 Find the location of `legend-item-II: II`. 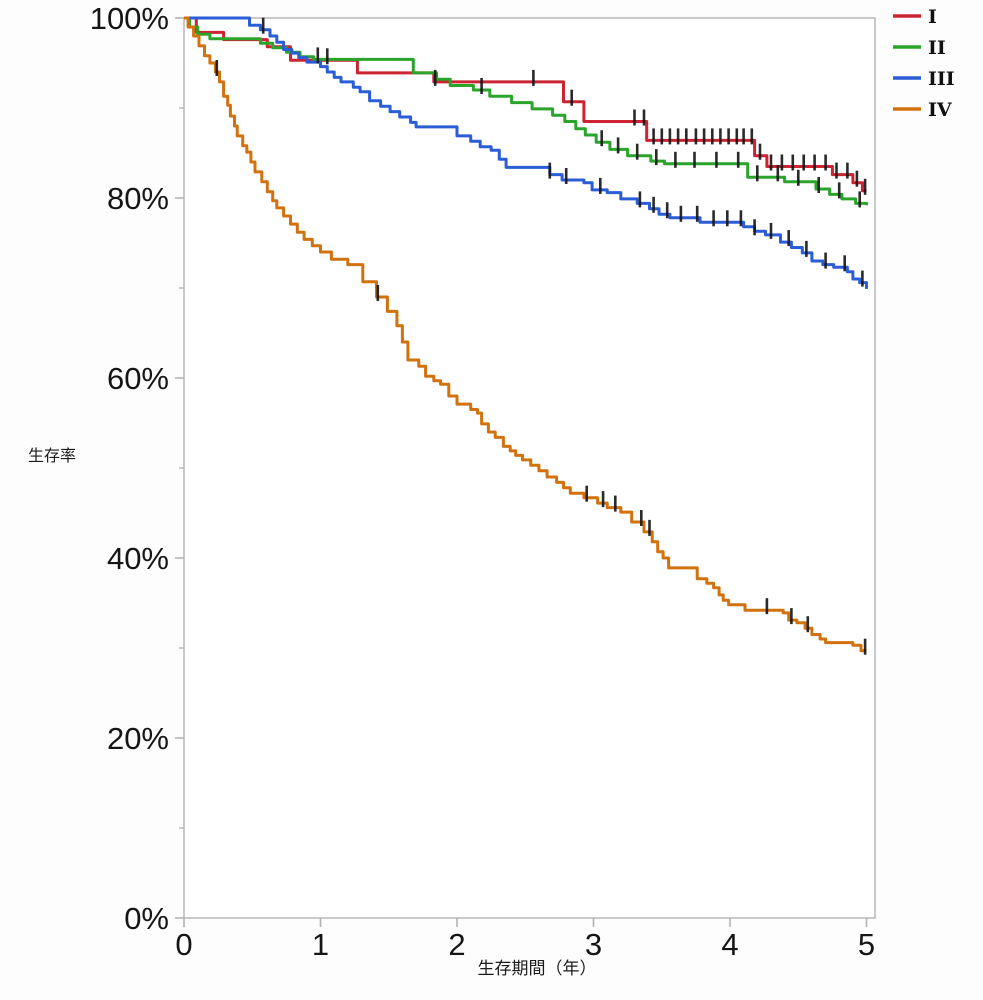

legend-item-II: II is located at coordinates (919, 48).